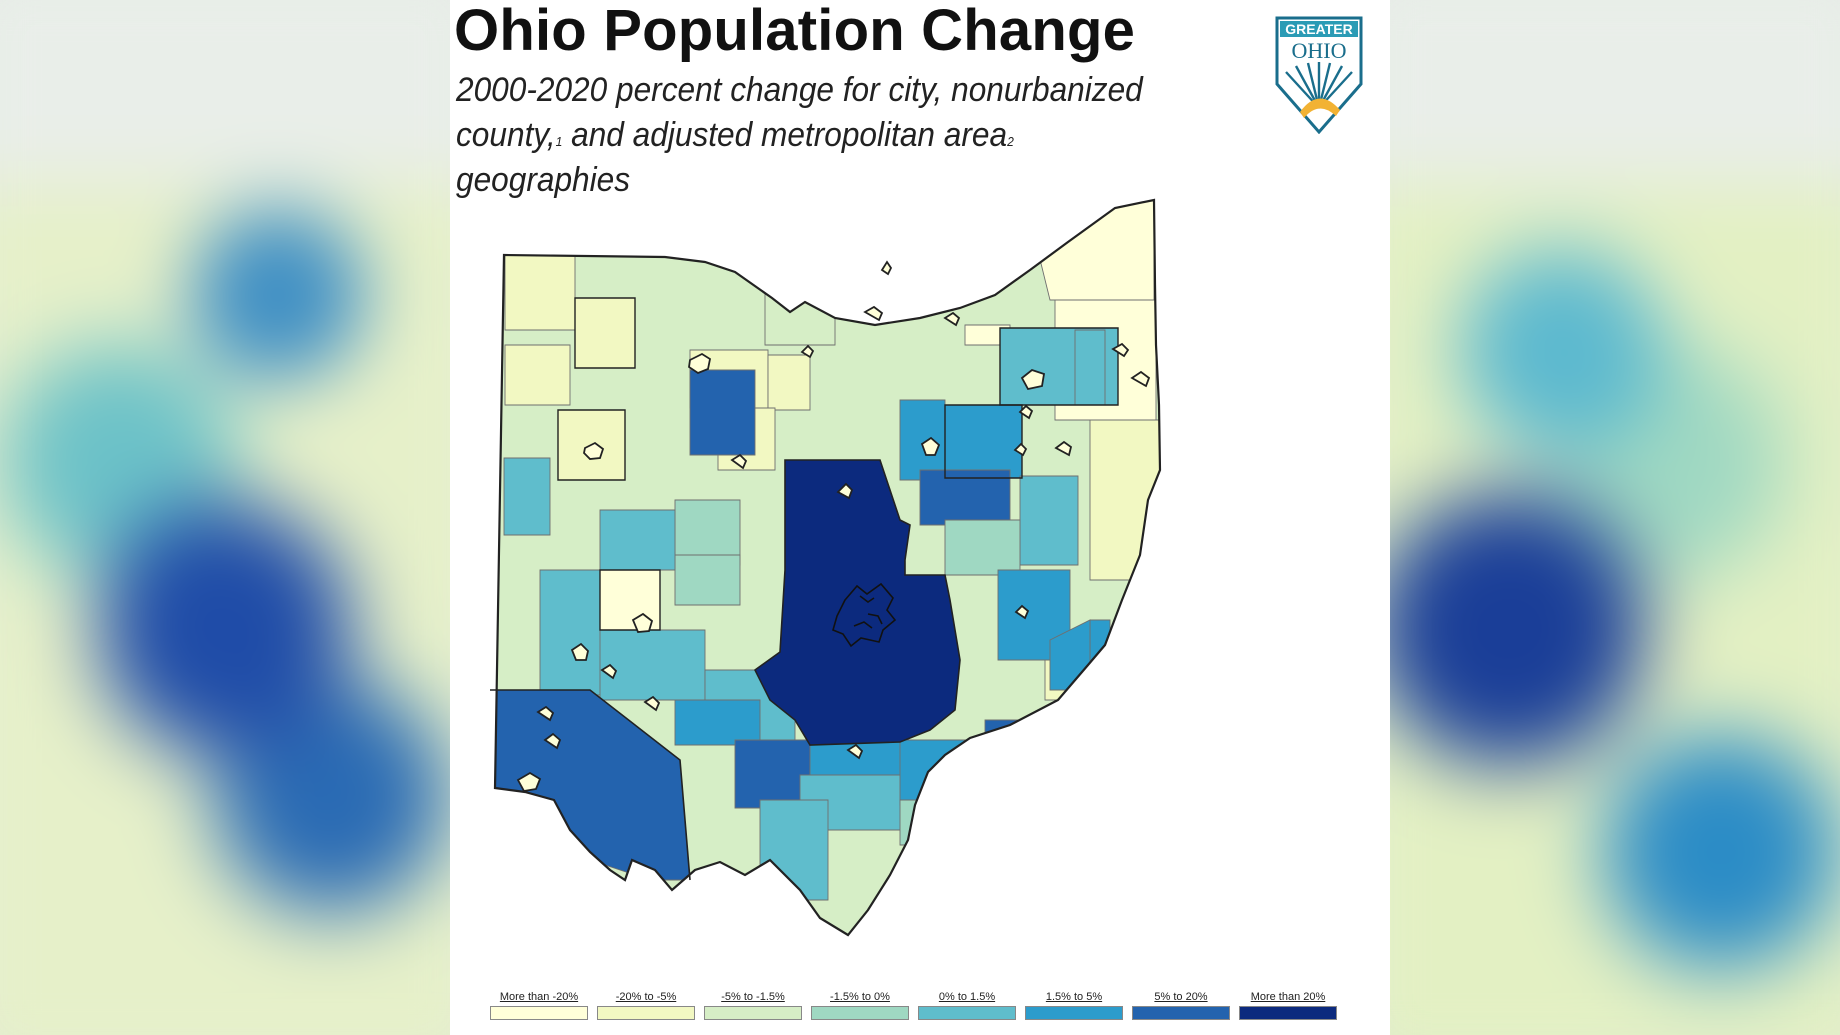 Image resolution: width=1840 pixels, height=1035 pixels. What do you see at coordinates (860, 1005) in the screenshot?
I see `legend-item: -1.5% to 0%` at bounding box center [860, 1005].